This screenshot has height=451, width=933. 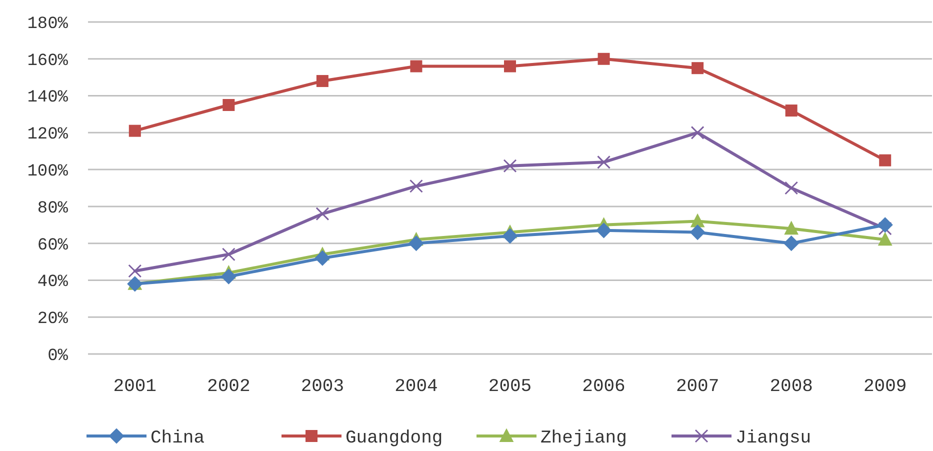 I want to click on x-tick-label: 2003, so click(x=322, y=387).